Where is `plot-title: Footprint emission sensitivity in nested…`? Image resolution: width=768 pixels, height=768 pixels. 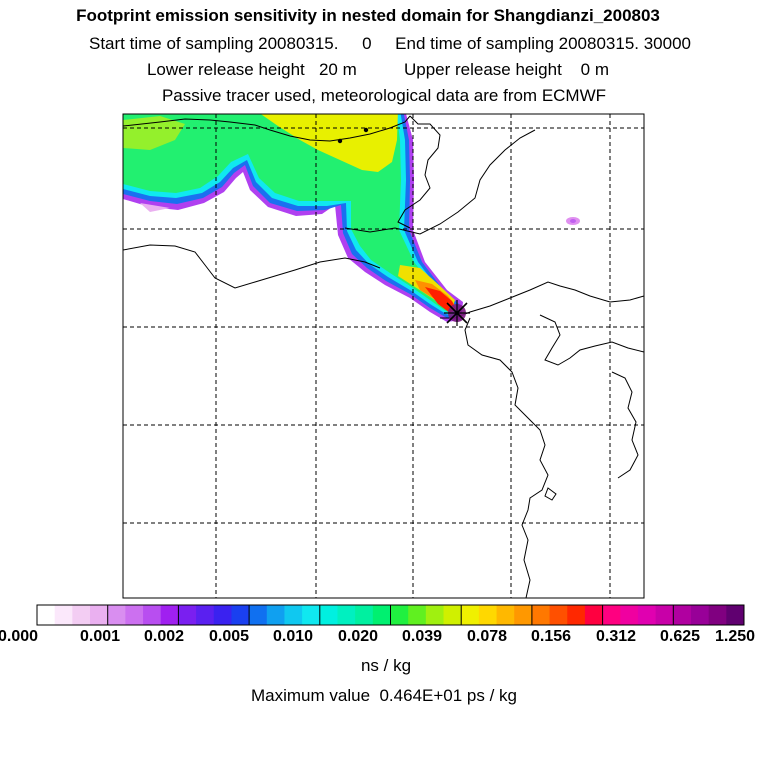 plot-title: Footprint emission sensitivity in nested… is located at coordinates (368, 15).